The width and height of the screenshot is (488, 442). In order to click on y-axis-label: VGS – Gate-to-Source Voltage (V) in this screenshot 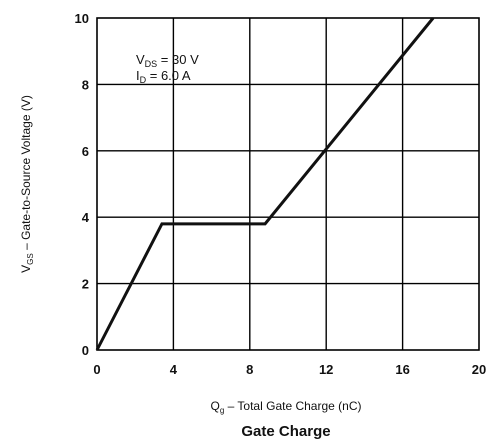, I will do `click(27, 184)`.